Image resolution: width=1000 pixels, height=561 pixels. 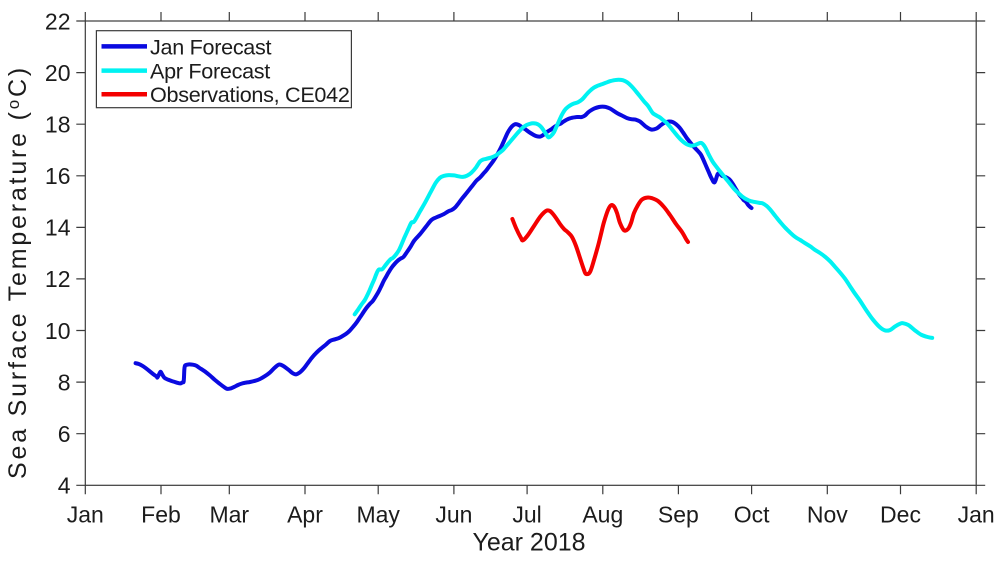 What do you see at coordinates (18, 272) in the screenshot?
I see `svg-text: Sea Surface Temperature (oC)` at bounding box center [18, 272].